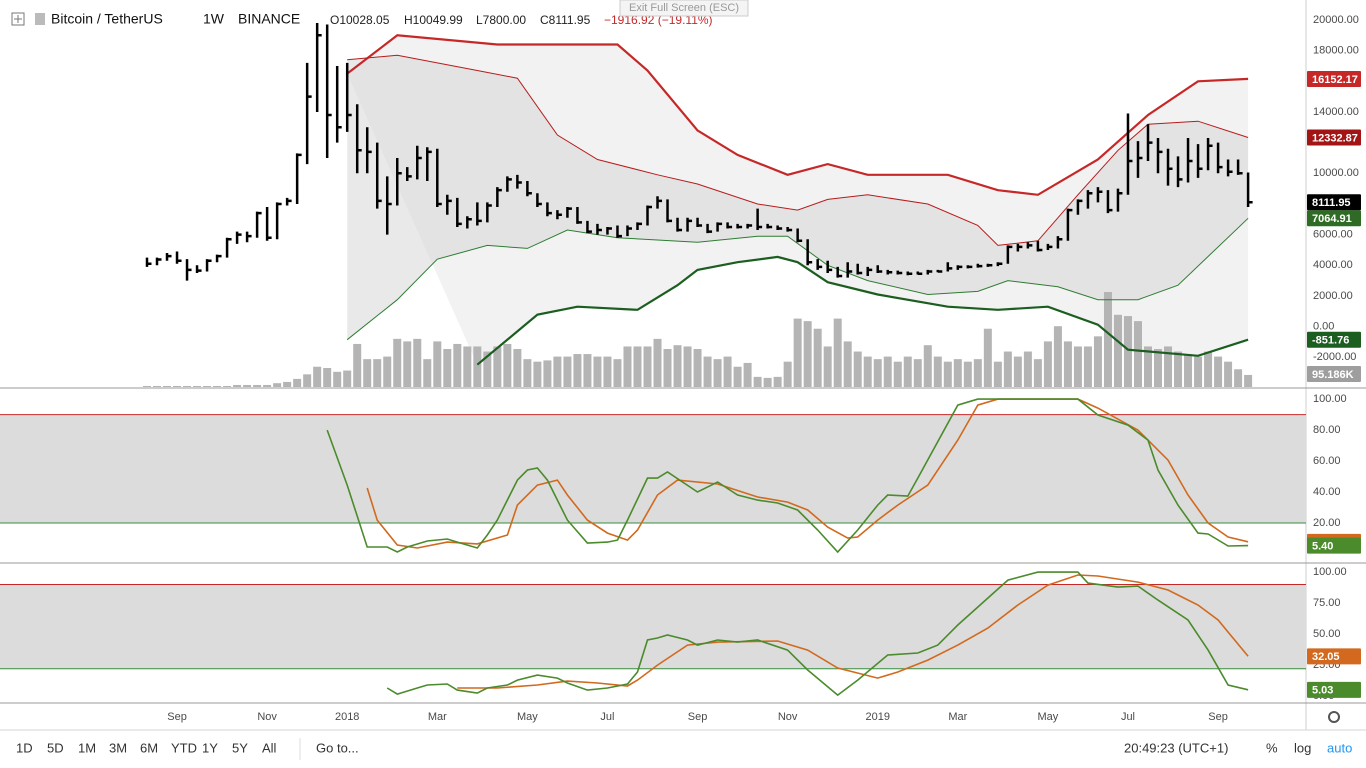 The width and height of the screenshot is (1366, 768). Describe the element at coordinates (149, 747) in the screenshot. I see `period-button: 6M` at that location.